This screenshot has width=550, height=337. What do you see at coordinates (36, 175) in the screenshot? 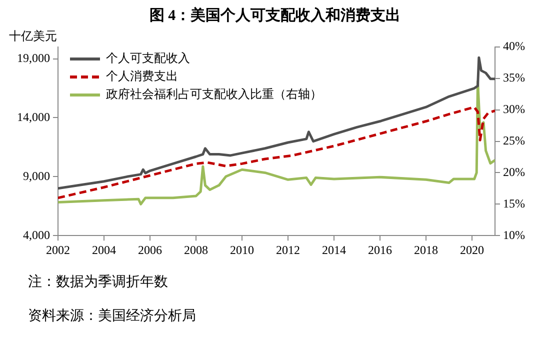
I see `y-tick-label: 9,000` at bounding box center [36, 175].